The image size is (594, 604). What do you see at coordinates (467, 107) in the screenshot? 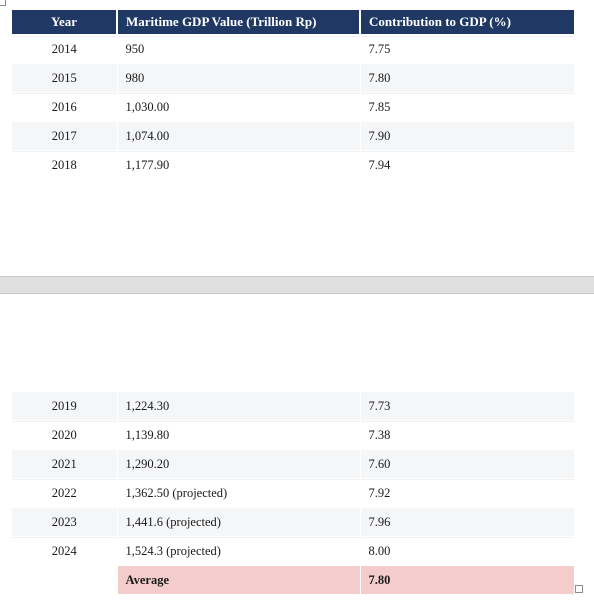
I see `contribution-cell: 7.85` at bounding box center [467, 107].